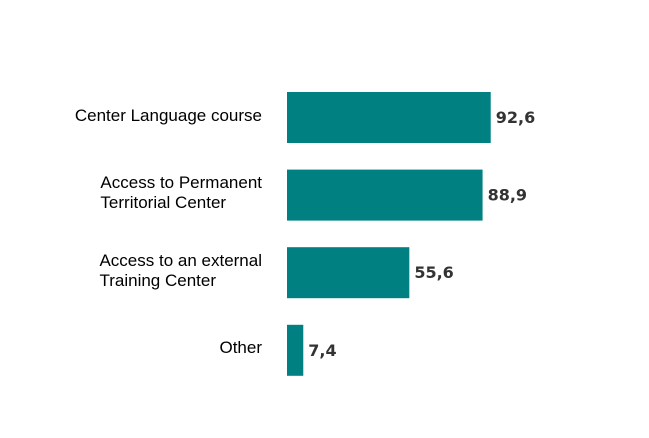 Image resolution: width=649 pixels, height=438 pixels. Describe the element at coordinates (322, 350) in the screenshot. I see `value-label: 7,4` at that location.